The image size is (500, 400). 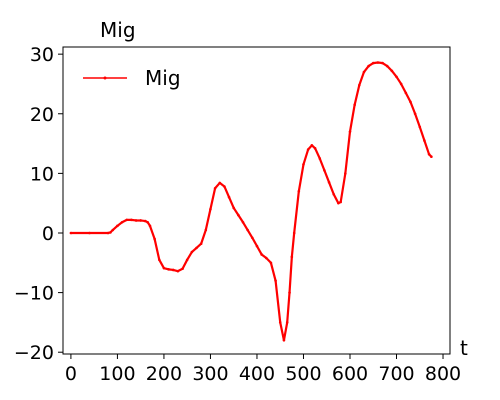 I want to click on x-tick-label-1: 100, so click(x=117, y=374).